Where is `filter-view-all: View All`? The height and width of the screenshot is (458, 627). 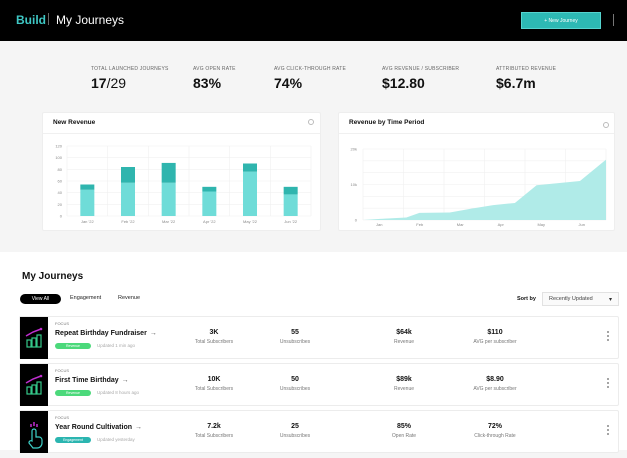 filter-view-all: View All is located at coordinates (40, 299).